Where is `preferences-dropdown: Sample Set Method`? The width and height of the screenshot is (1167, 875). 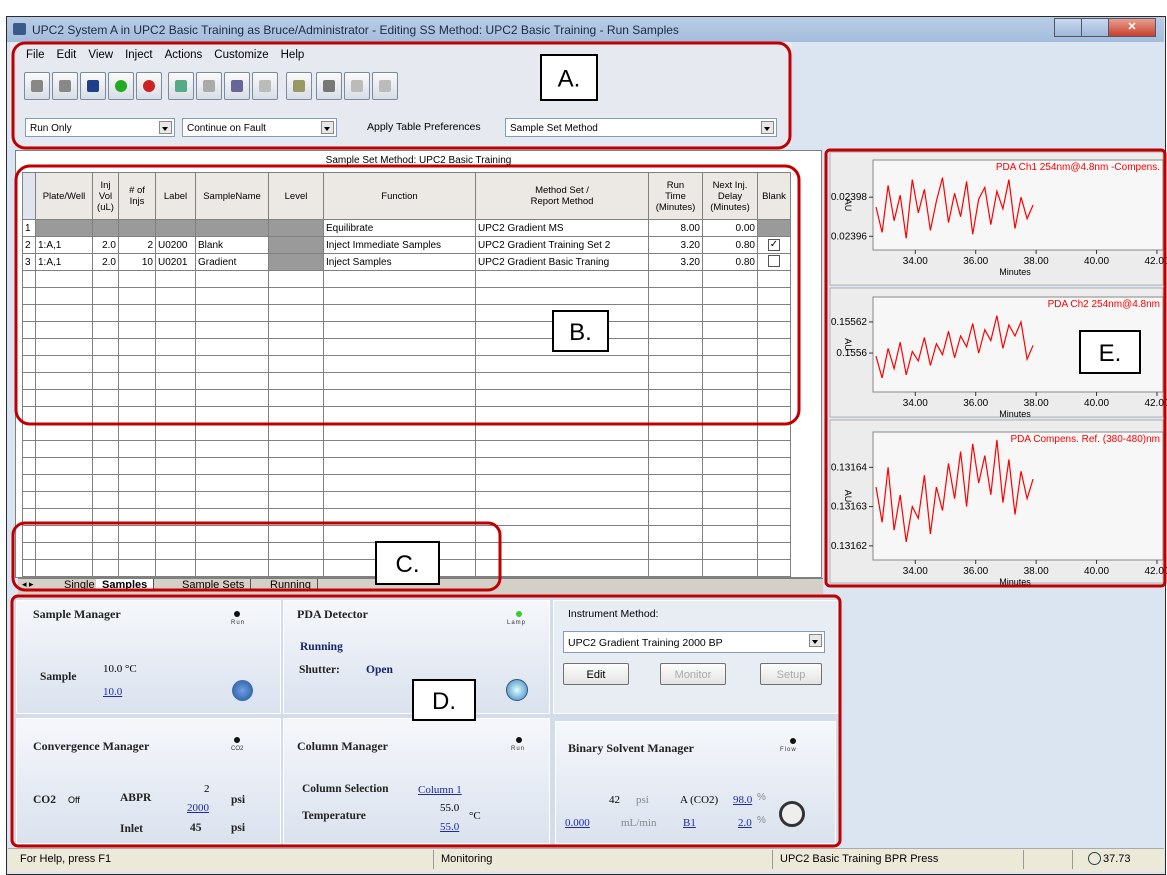 preferences-dropdown: Sample Set Method is located at coordinates (641, 127).